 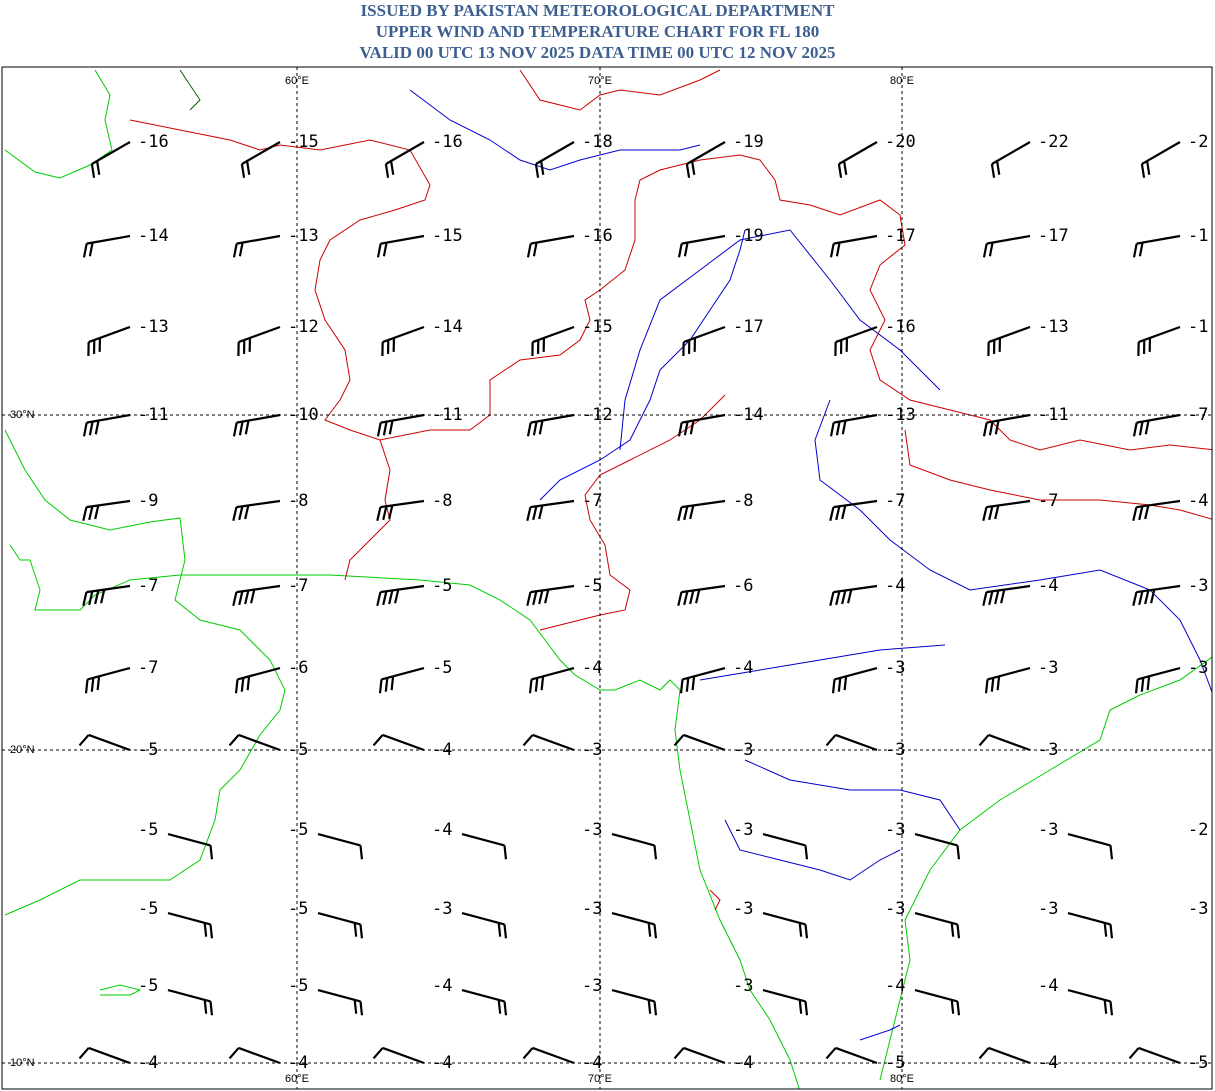 What do you see at coordinates (442, 501) in the screenshot?
I see `temperature: -8` at bounding box center [442, 501].